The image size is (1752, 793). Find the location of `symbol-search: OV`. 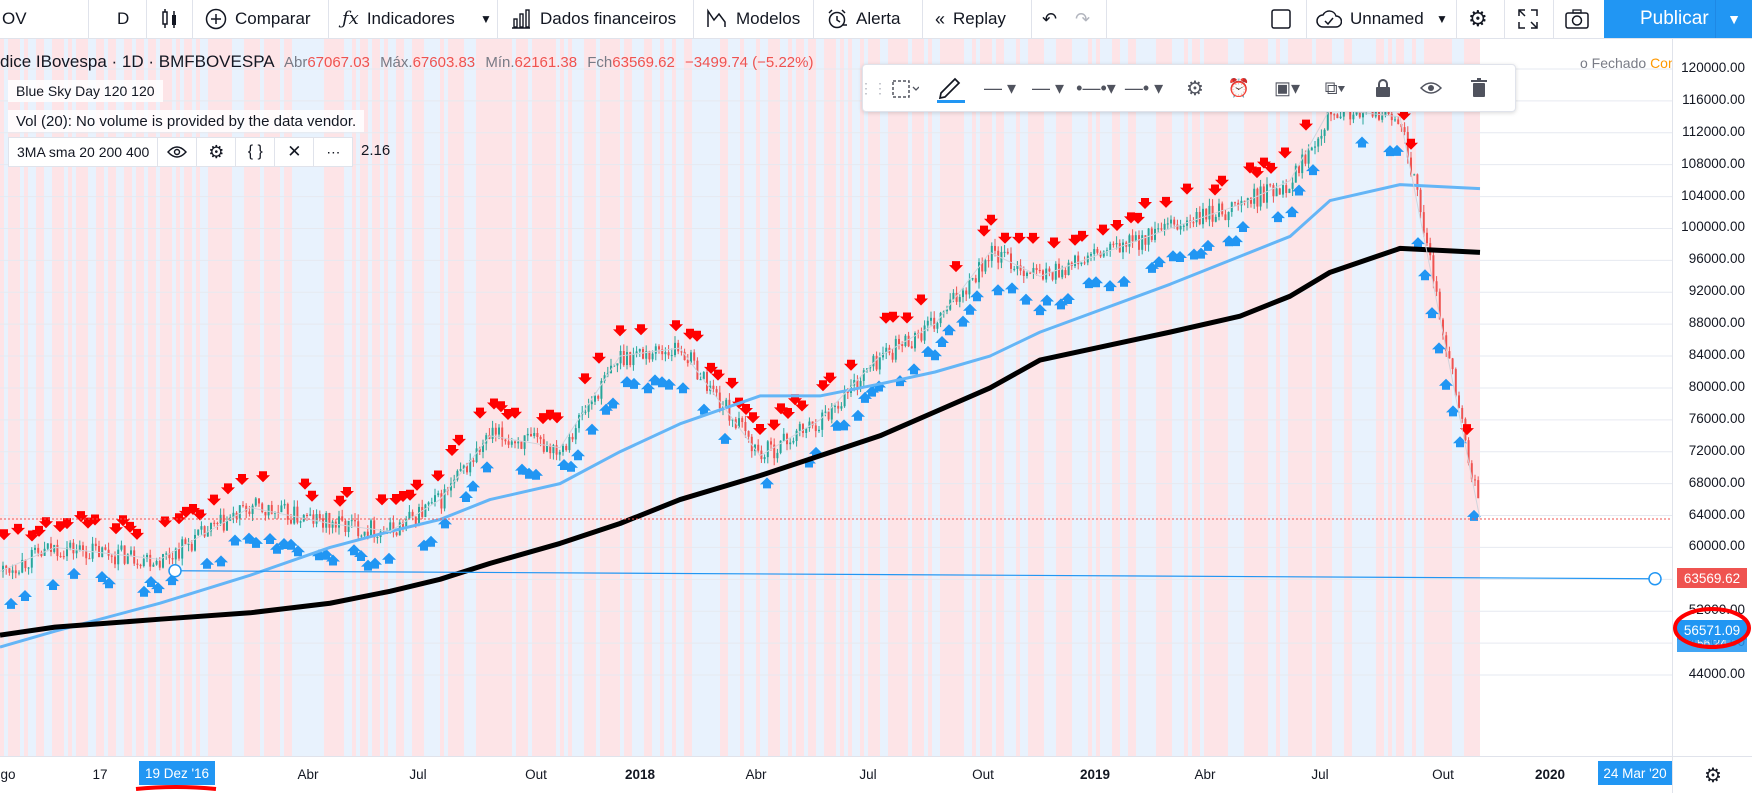

symbol-search: OV is located at coordinates (14, 19).